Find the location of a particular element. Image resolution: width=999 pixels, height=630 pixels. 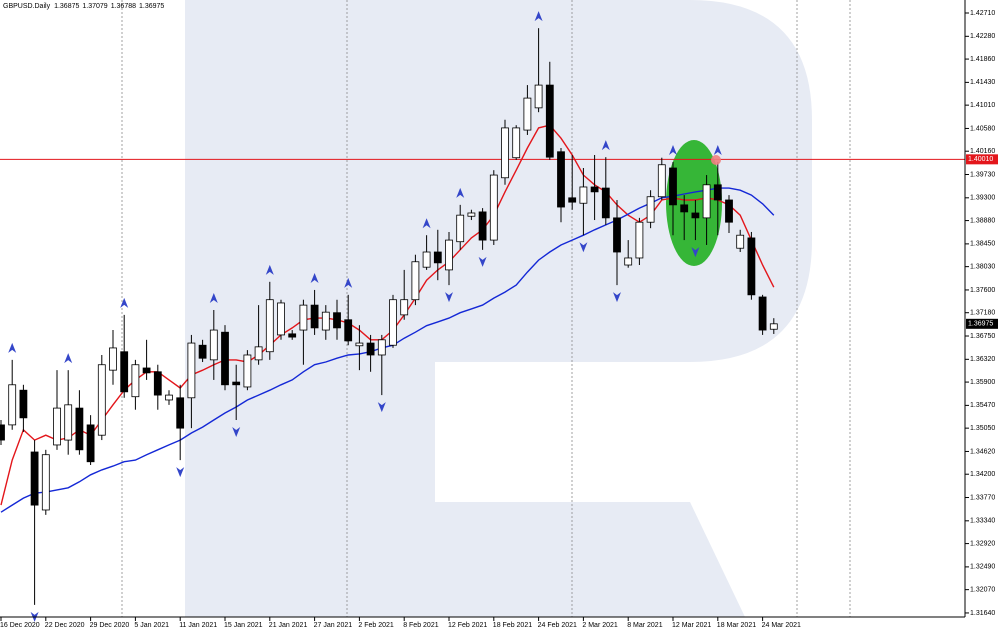

y-tick-label: 1.39300 is located at coordinates (982, 198).